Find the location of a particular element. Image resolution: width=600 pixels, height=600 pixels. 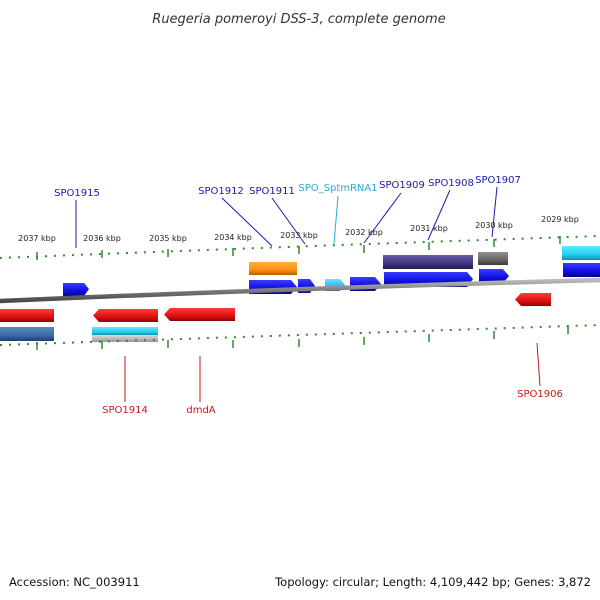

inner-dotted-scale is located at coordinates (300, 335).